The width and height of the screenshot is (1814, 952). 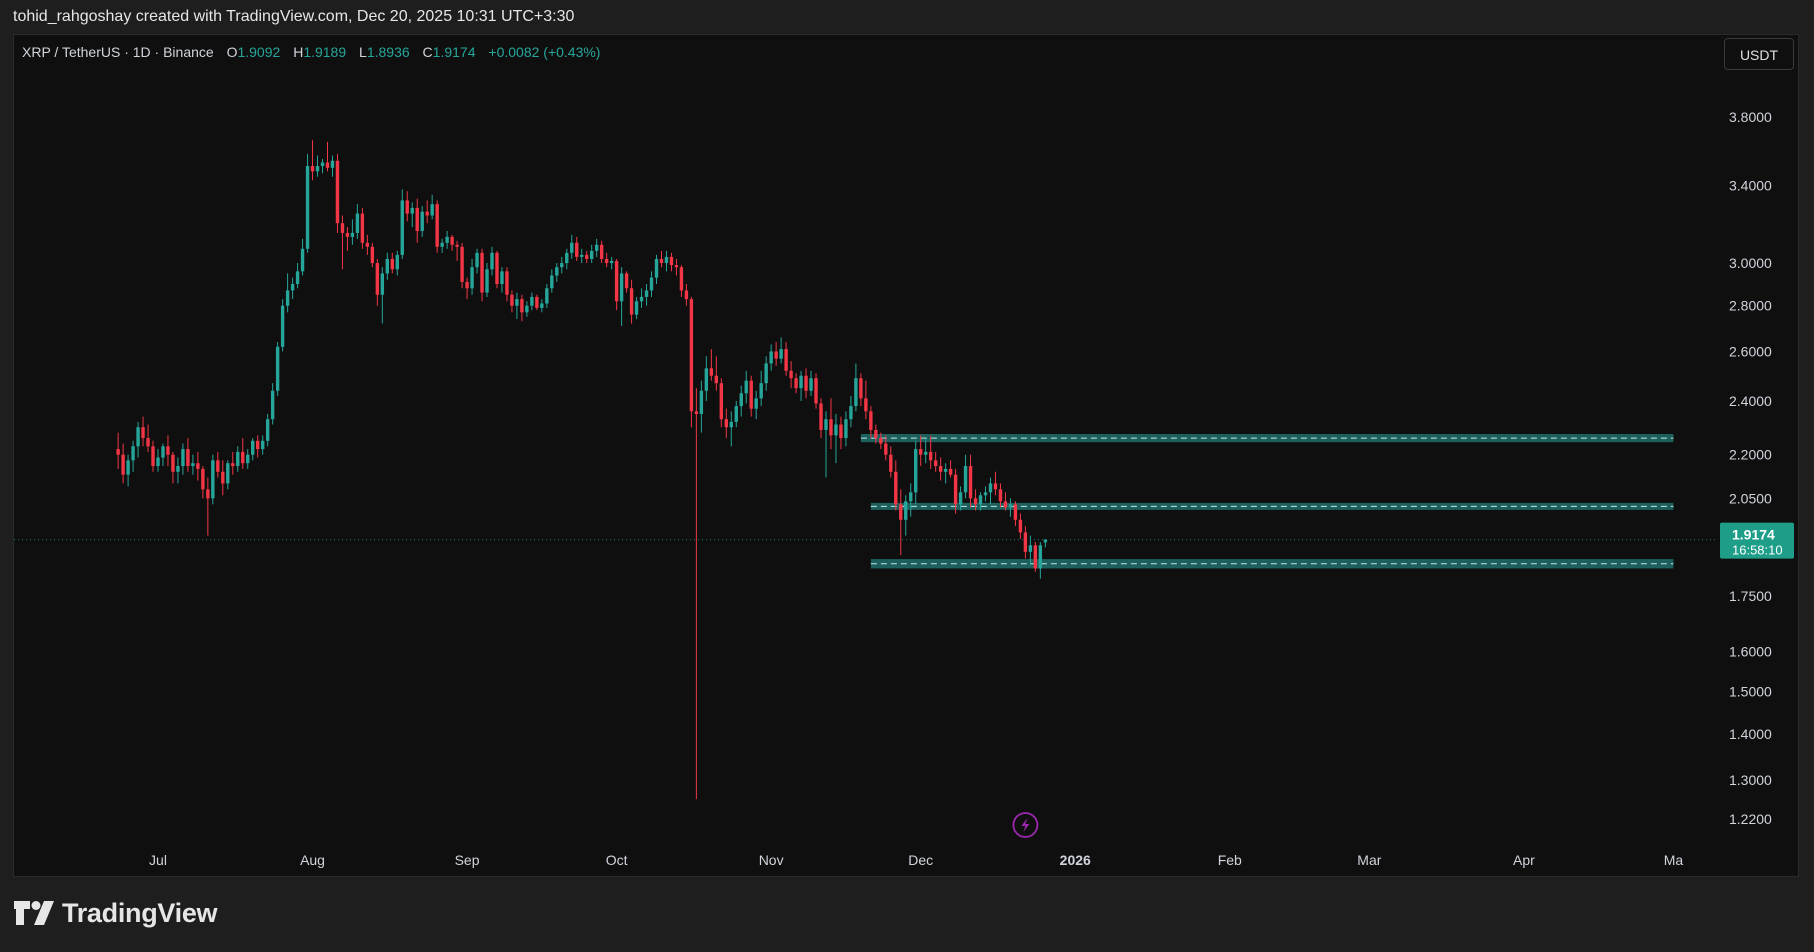 What do you see at coordinates (1750, 498) in the screenshot?
I see `y-tick-label: 2.0500` at bounding box center [1750, 498].